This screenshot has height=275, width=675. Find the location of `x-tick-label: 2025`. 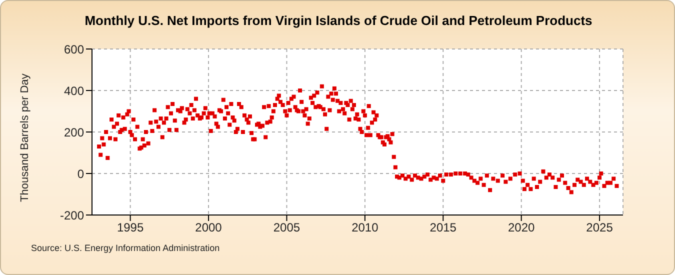

x-tick-label: 2025 is located at coordinates (600, 227).